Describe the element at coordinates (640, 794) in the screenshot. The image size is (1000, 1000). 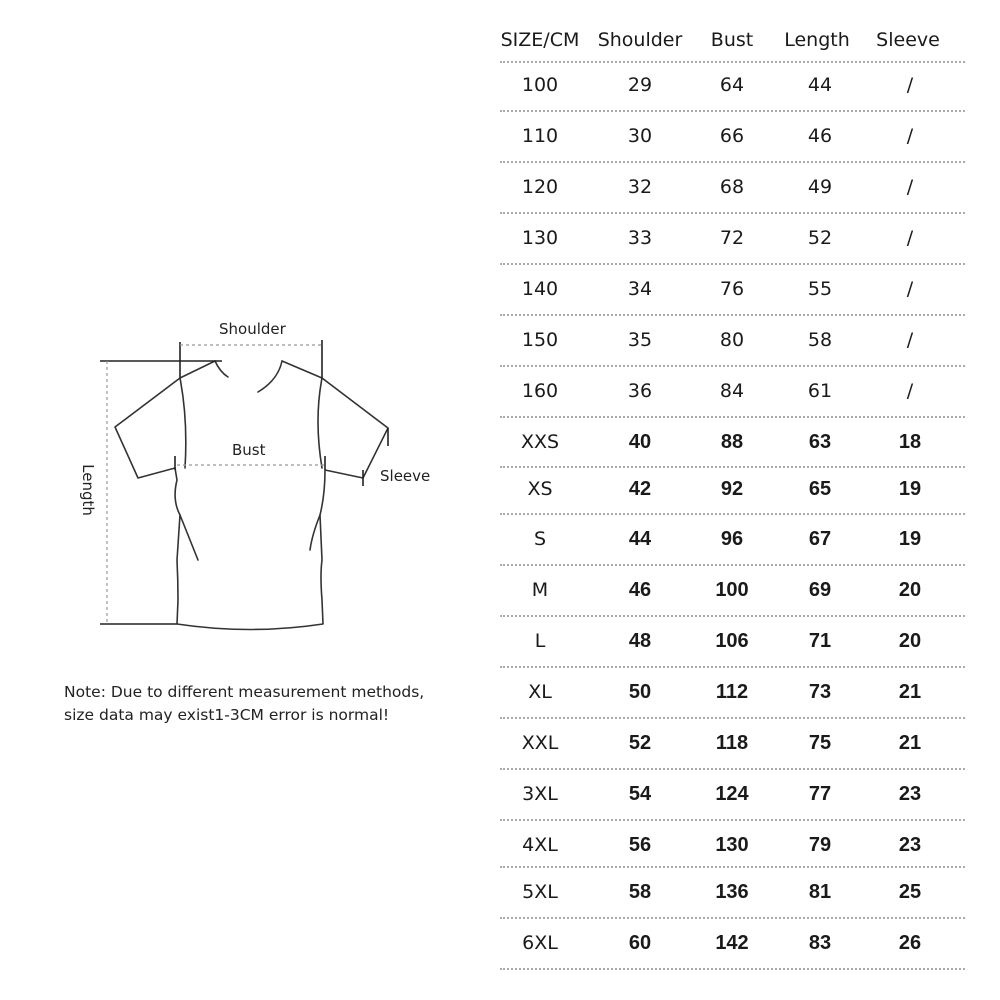
I see `cell-shoulder: 54` at that location.